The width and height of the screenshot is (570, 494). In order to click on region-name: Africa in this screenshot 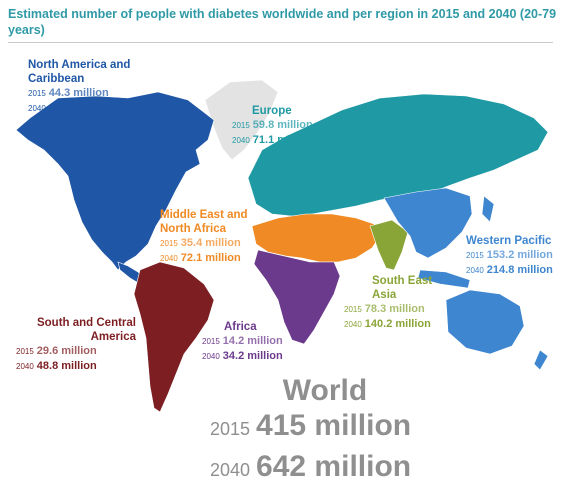, I will do `click(240, 327)`.